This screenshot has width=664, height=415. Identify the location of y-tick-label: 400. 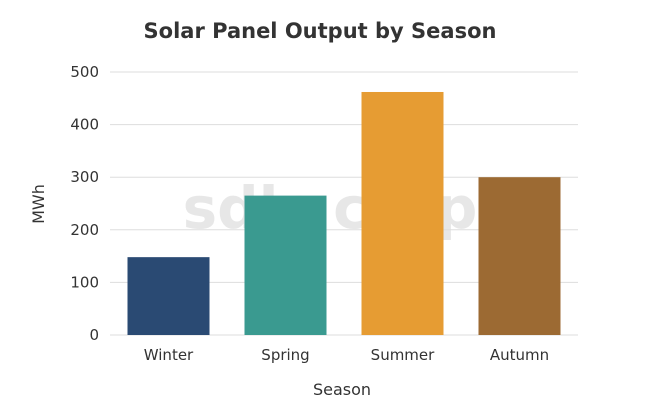
(84, 125).